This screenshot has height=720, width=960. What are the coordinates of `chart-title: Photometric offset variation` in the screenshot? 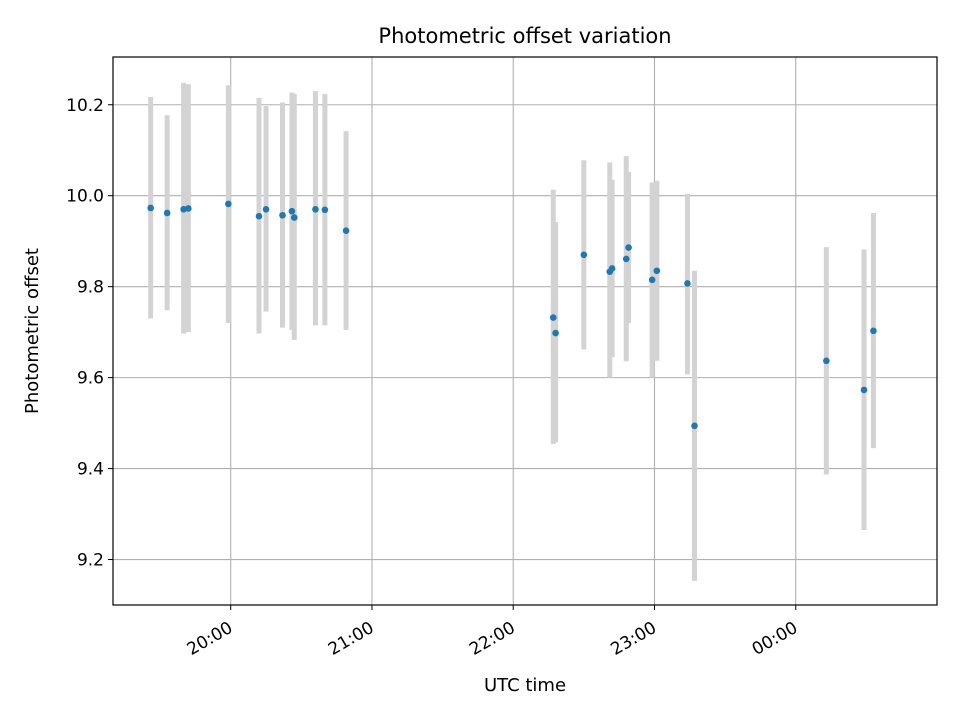 It's located at (524, 36).